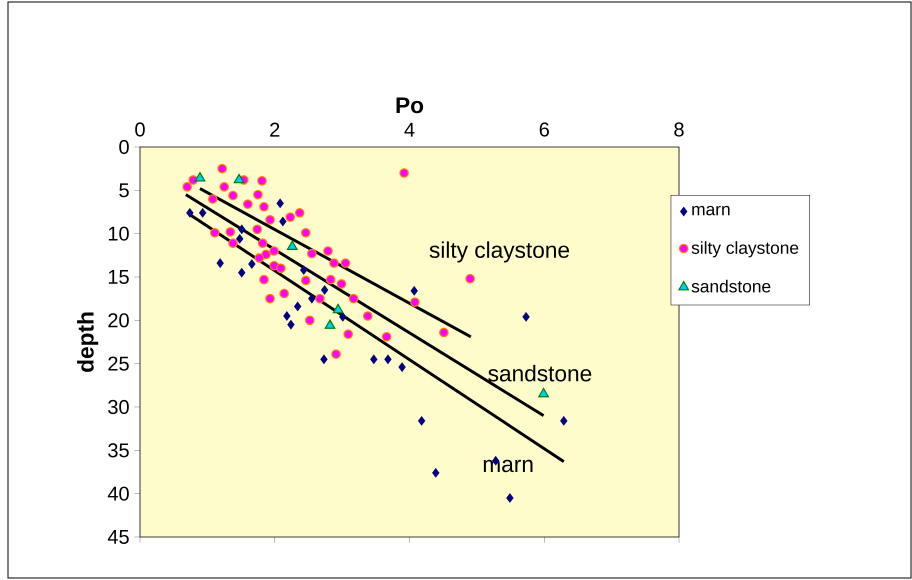  What do you see at coordinates (410, 105) in the screenshot?
I see `x-axis-title: Po` at bounding box center [410, 105].